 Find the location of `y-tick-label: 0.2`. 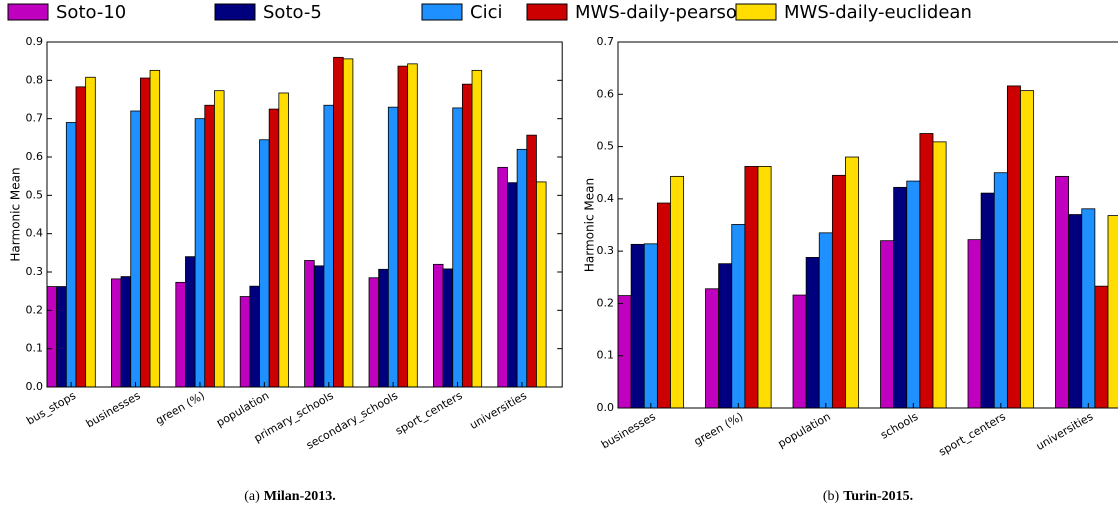

y-tick-label: 0.2 is located at coordinates (35, 309).